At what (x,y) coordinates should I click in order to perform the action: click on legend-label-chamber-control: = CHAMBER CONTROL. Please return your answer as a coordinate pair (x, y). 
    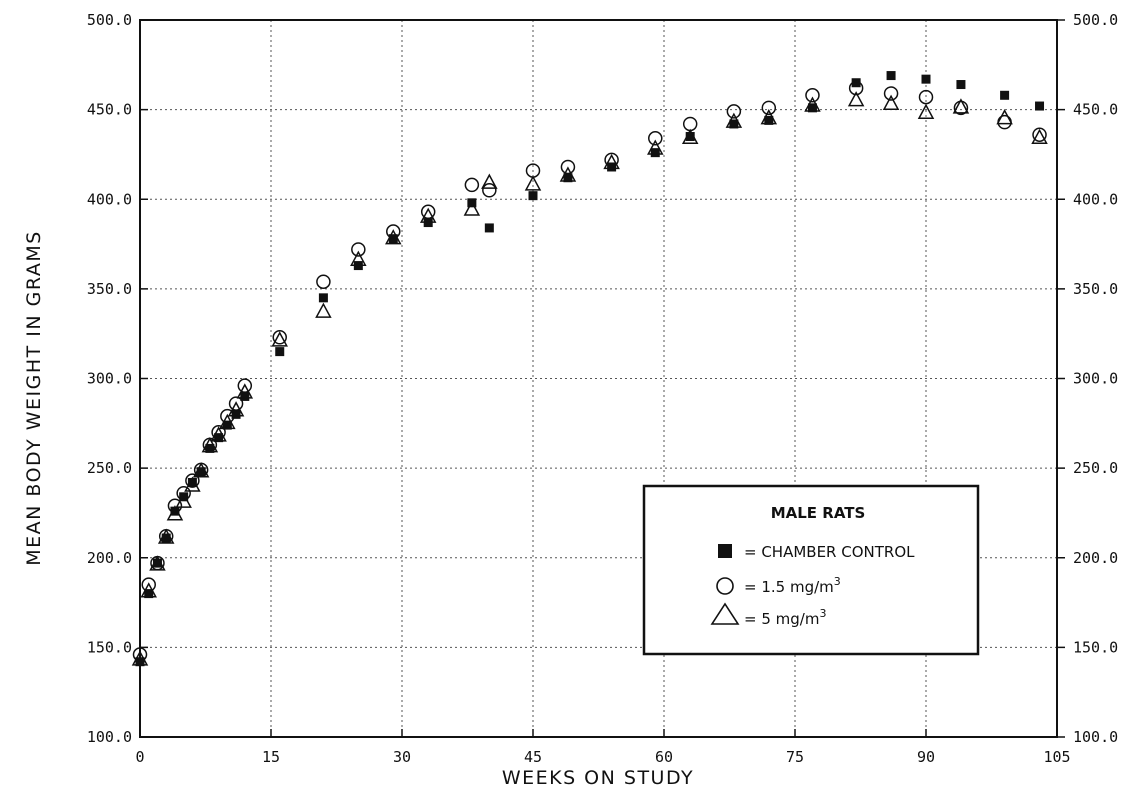
    Looking at the image, I should click on (829, 552).